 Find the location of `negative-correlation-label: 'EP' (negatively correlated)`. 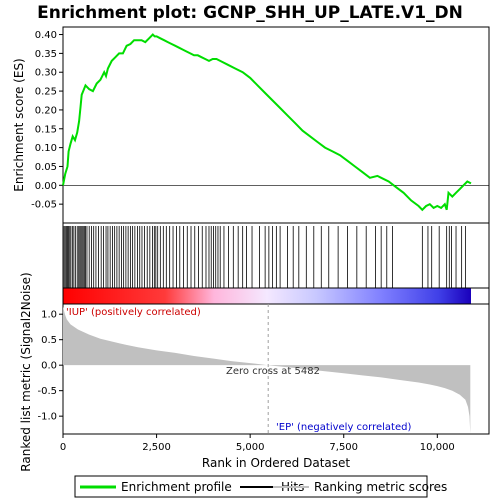

negative-correlation-label: 'EP' (negatively correlated) is located at coordinates (343, 427).